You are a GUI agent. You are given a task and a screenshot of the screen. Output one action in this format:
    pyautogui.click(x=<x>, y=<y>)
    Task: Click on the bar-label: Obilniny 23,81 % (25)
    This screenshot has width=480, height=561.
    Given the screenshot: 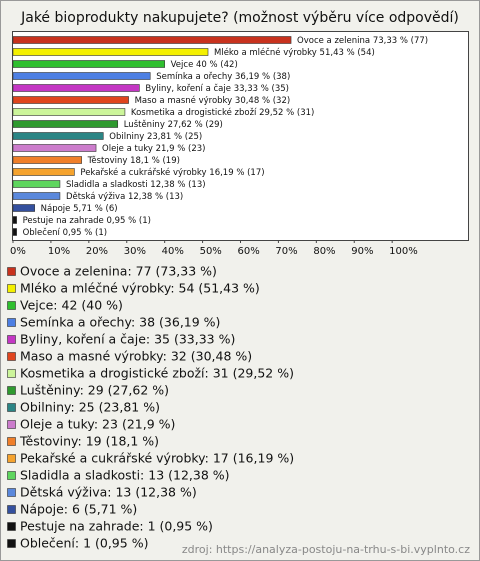 What is the action you would take?
    pyautogui.click(x=155, y=137)
    